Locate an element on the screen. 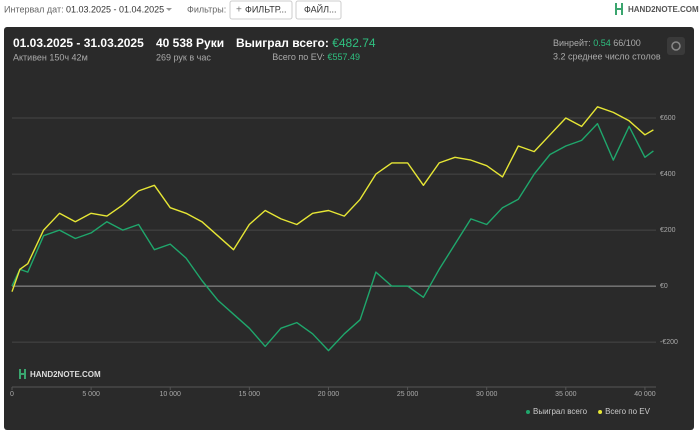  winrate-value: 0.54 is located at coordinates (602, 43).